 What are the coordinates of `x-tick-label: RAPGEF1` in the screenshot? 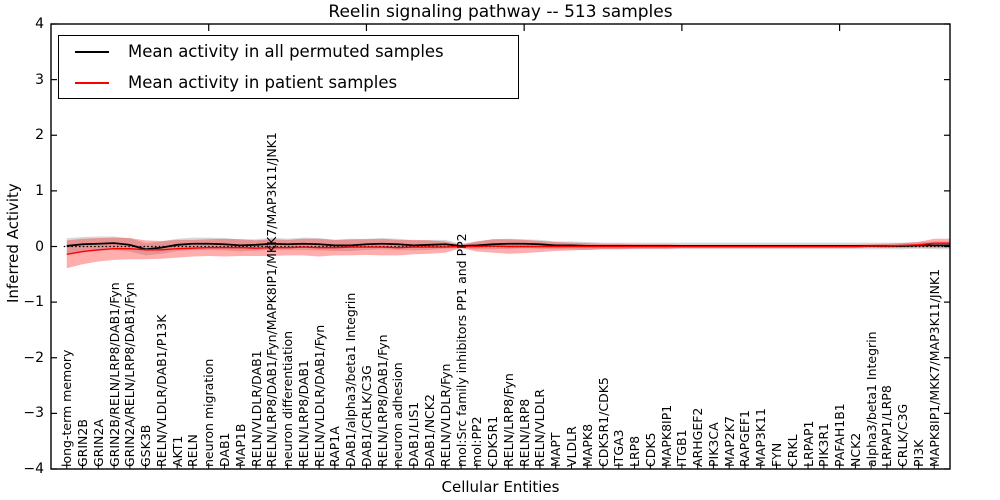 It's located at (745, 438).